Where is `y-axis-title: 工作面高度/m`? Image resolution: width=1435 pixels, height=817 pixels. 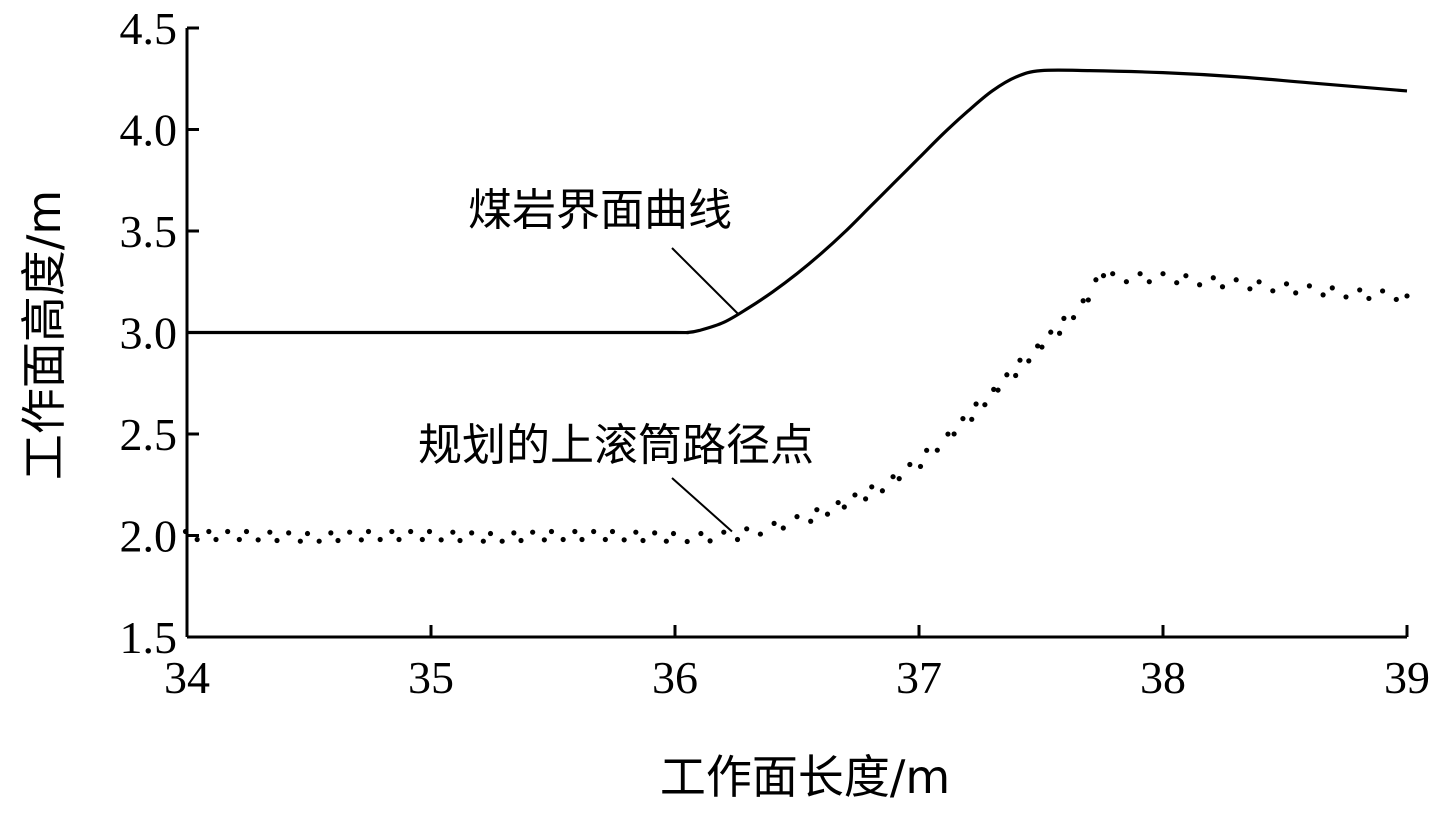
y-axis-title: 工作面高度/m is located at coordinates (44, 335).